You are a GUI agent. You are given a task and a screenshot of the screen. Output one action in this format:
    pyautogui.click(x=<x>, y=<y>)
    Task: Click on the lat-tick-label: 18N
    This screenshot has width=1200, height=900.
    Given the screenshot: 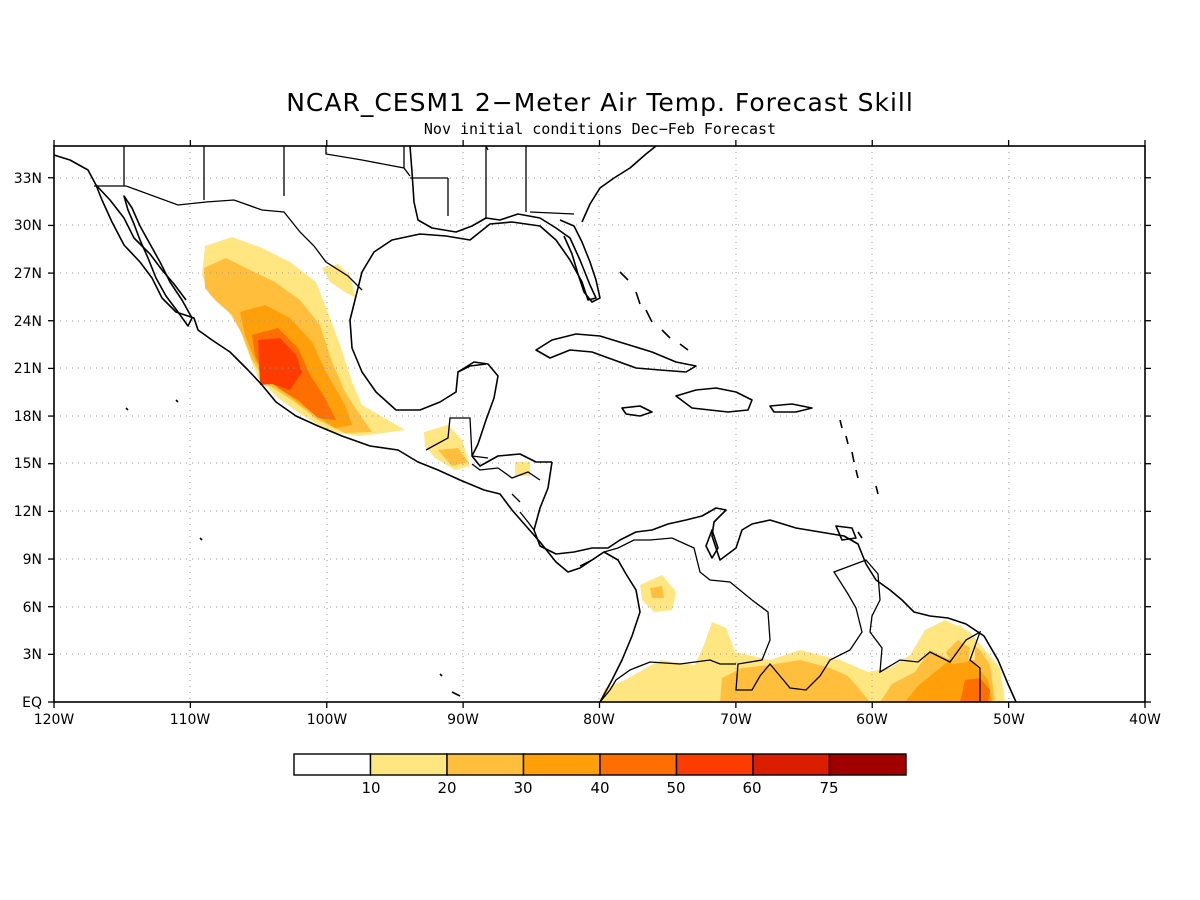 What is the action you would take?
    pyautogui.click(x=28, y=417)
    